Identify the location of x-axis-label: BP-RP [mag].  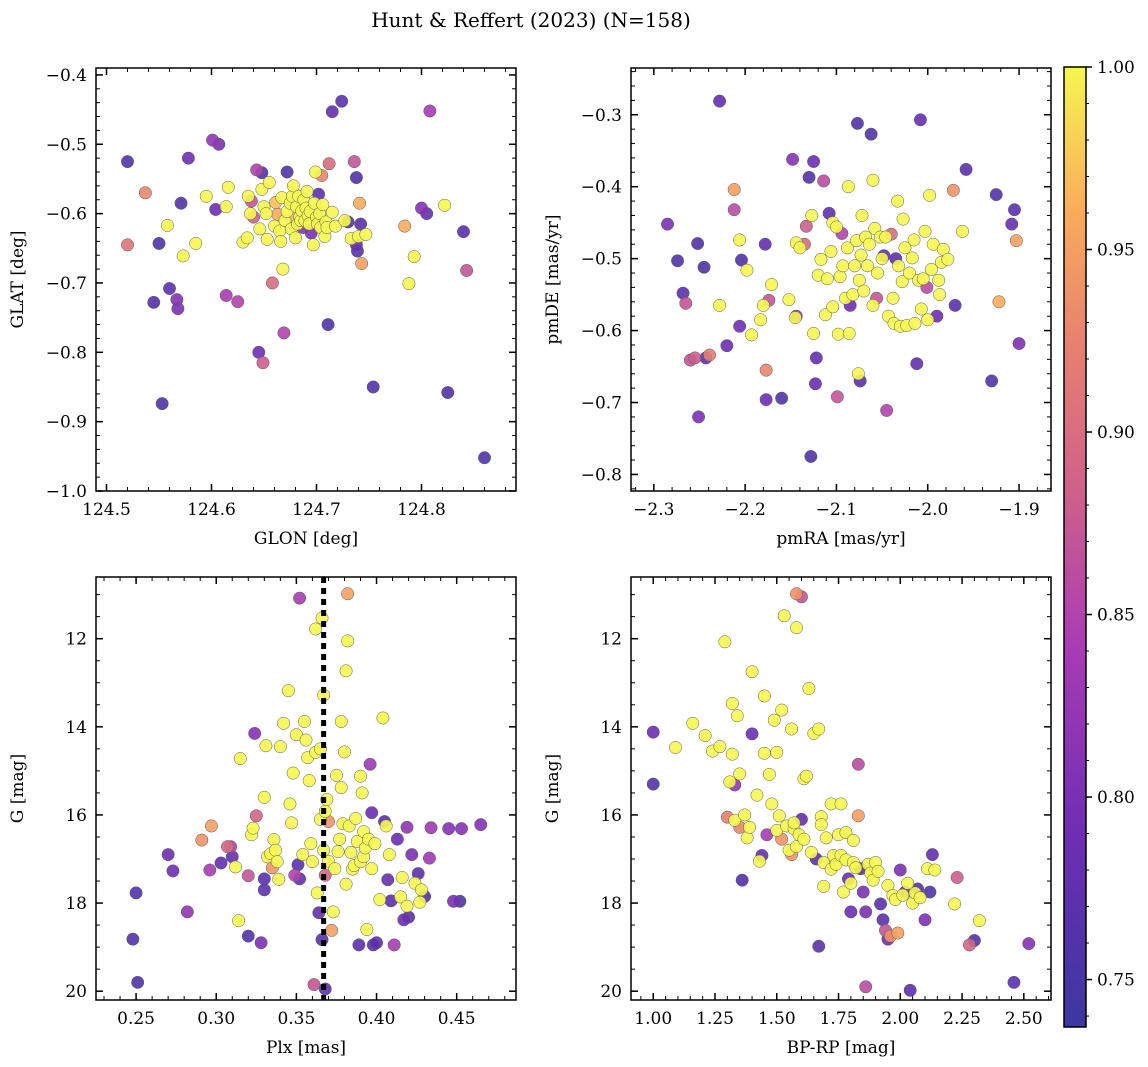
(841, 1048).